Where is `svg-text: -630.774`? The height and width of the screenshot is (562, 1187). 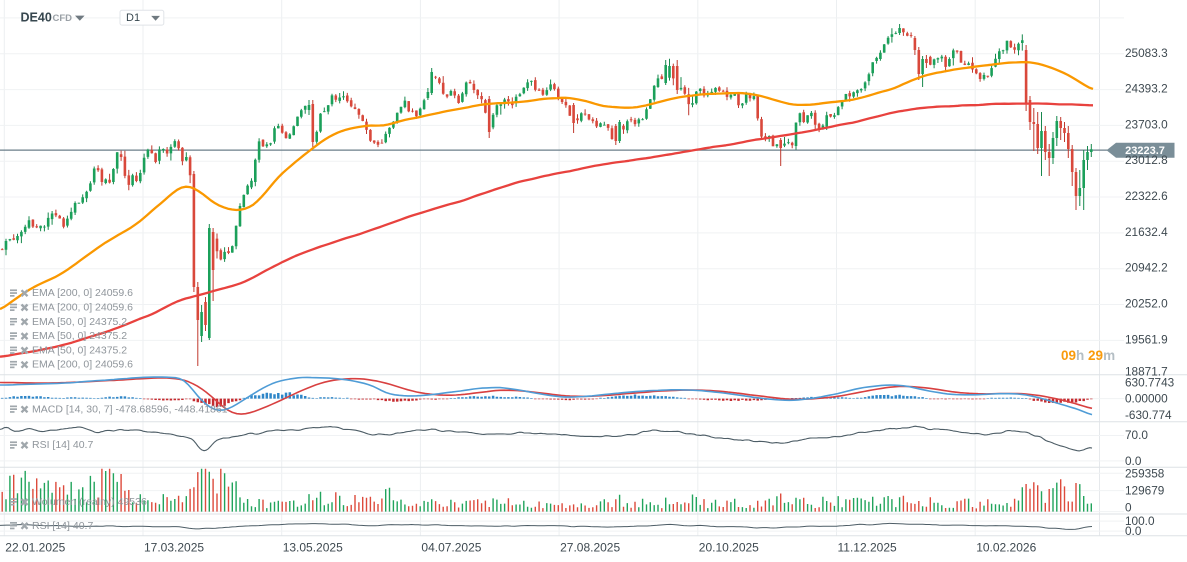
svg-text: -630.774 is located at coordinates (1148, 415).